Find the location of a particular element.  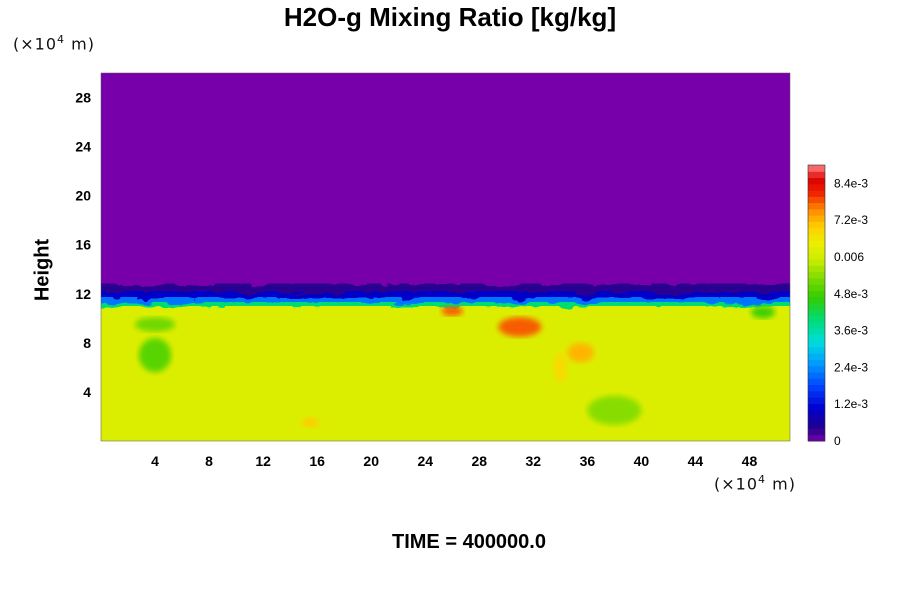

y-tick-label: 20 is located at coordinates (83, 196).